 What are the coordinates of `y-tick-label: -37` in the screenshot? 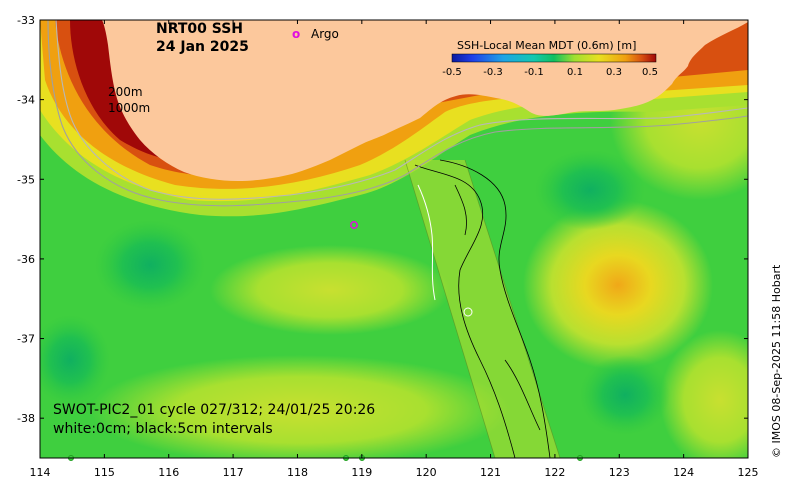 It's located at (26, 339).